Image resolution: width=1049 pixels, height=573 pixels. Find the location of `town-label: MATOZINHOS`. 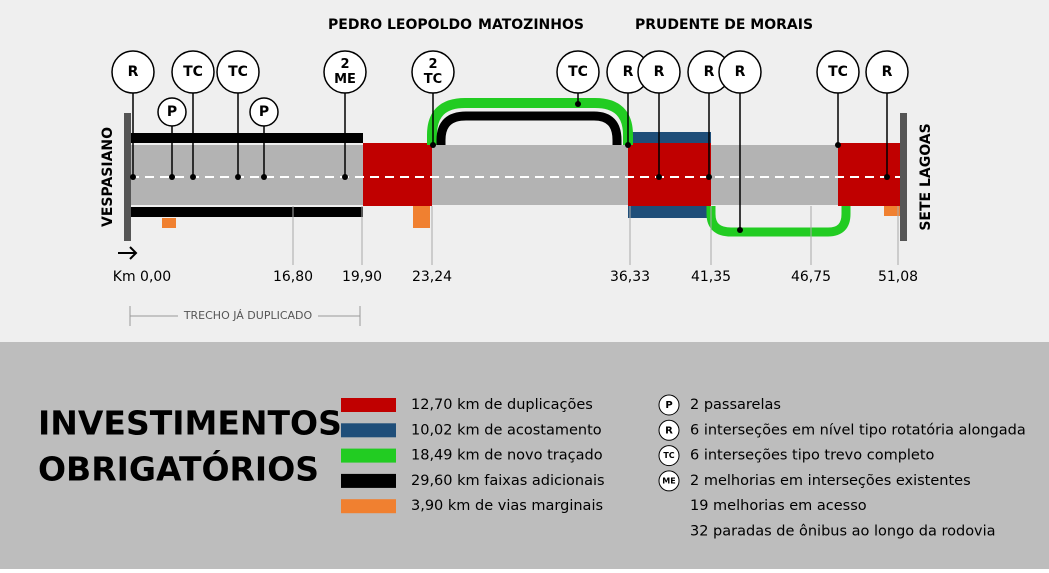

town-label: MATOZINHOS is located at coordinates (531, 25).